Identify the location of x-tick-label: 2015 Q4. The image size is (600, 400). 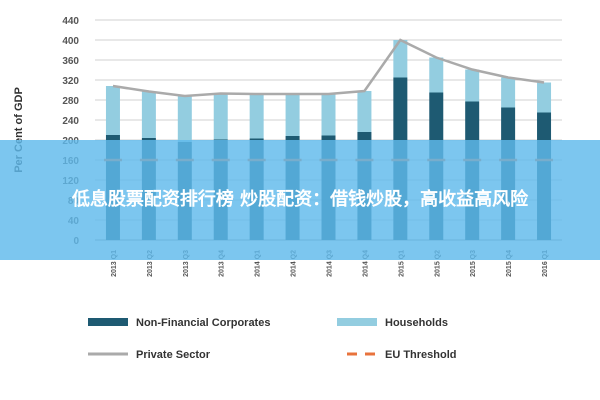
(509, 263).